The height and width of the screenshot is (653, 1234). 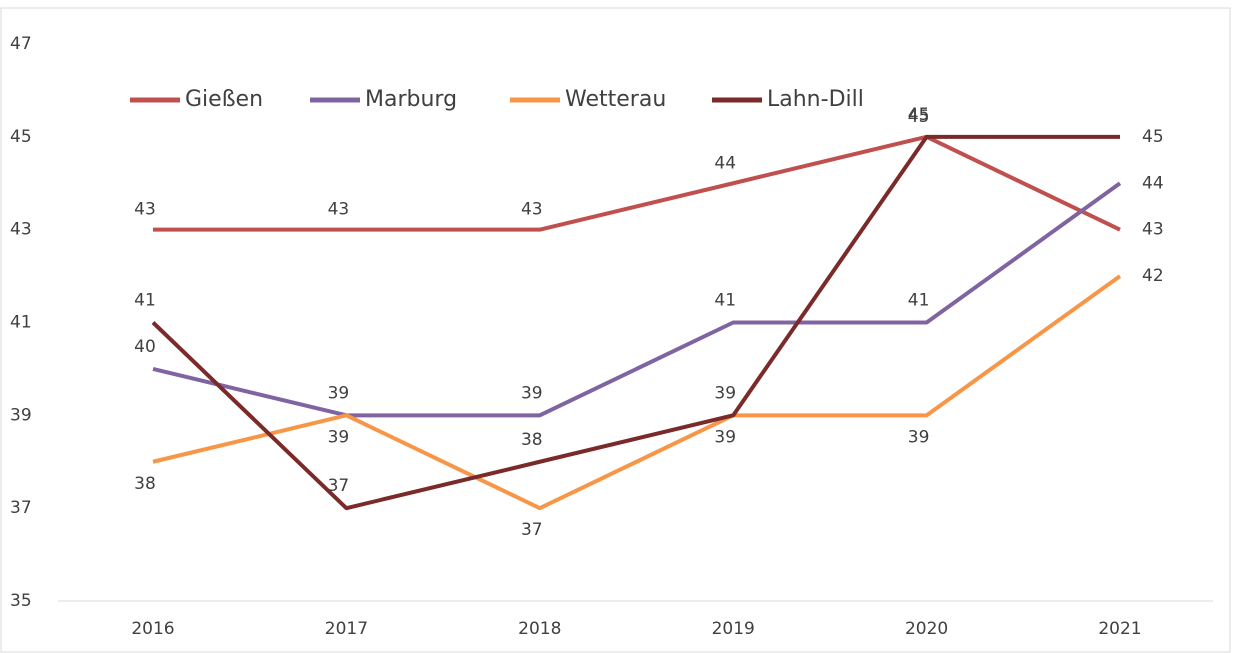 What do you see at coordinates (1153, 276) in the screenshot?
I see `data-label: 42` at bounding box center [1153, 276].